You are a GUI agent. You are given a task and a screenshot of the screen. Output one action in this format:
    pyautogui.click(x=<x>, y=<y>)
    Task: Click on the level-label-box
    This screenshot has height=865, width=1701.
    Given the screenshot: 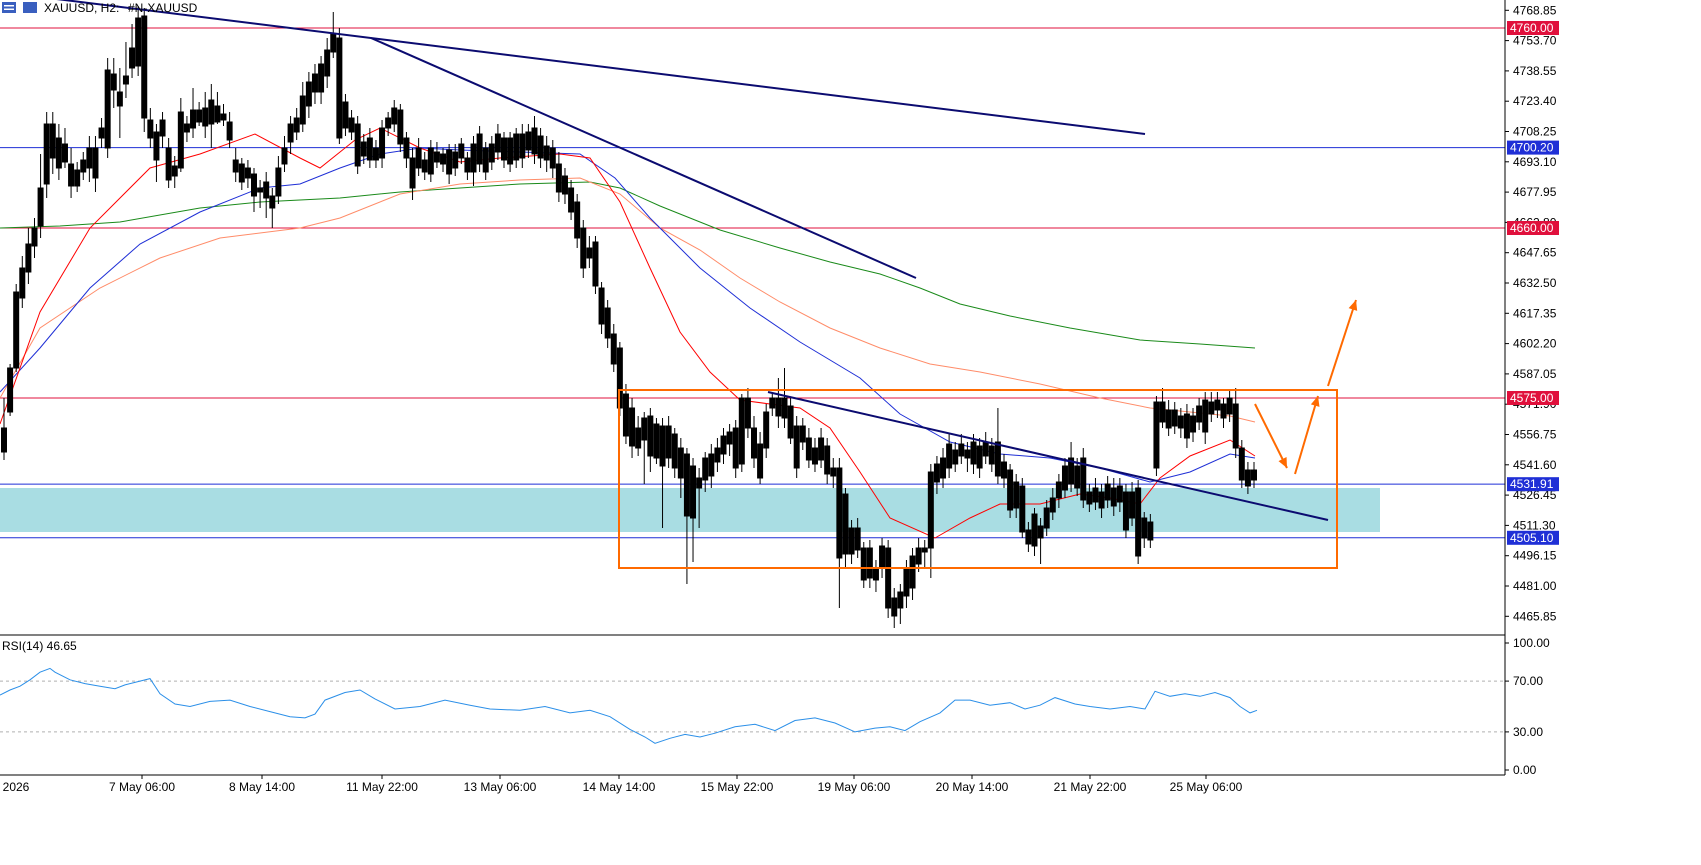 What is the action you would take?
    pyautogui.click(x=1533, y=28)
    